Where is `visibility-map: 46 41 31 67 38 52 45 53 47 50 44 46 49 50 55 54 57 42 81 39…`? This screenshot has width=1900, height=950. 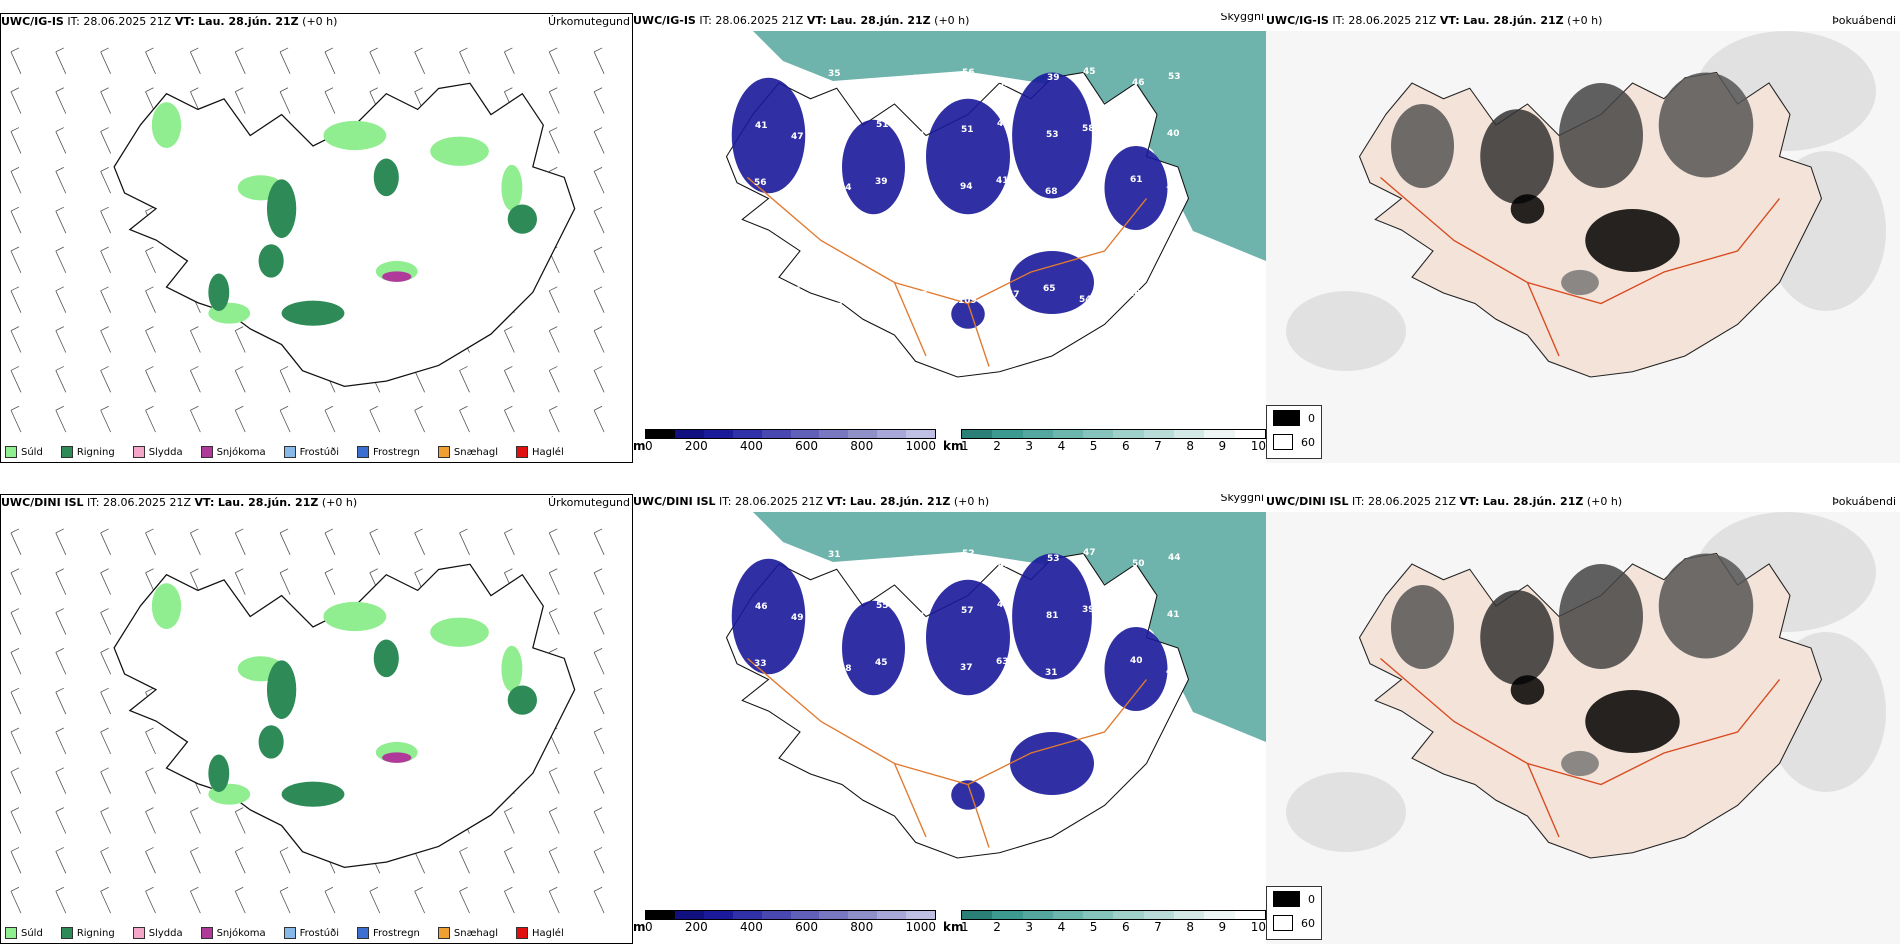 visibility-map: 46 41 31 67 38 52 45 53 47 50 44 46 49 50 55 54 57 42 81 39… is located at coordinates (949, 713).